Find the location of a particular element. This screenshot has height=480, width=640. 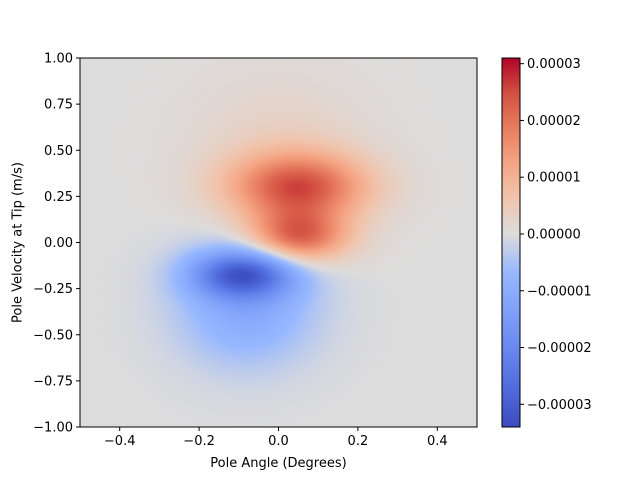

colorbar-tick-label: 0.00001 is located at coordinates (554, 178).